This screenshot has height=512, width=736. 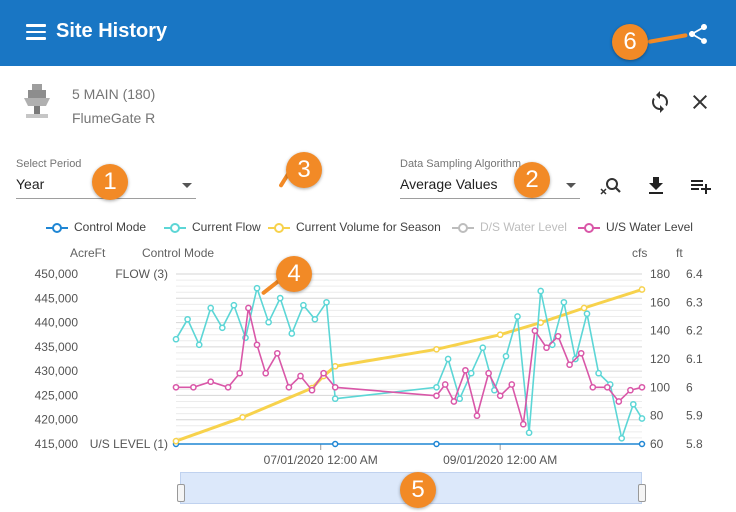 What do you see at coordinates (129, 444) in the screenshot?
I see `y-tick-label-control-mode: U/S LEVEL (1)` at bounding box center [129, 444].